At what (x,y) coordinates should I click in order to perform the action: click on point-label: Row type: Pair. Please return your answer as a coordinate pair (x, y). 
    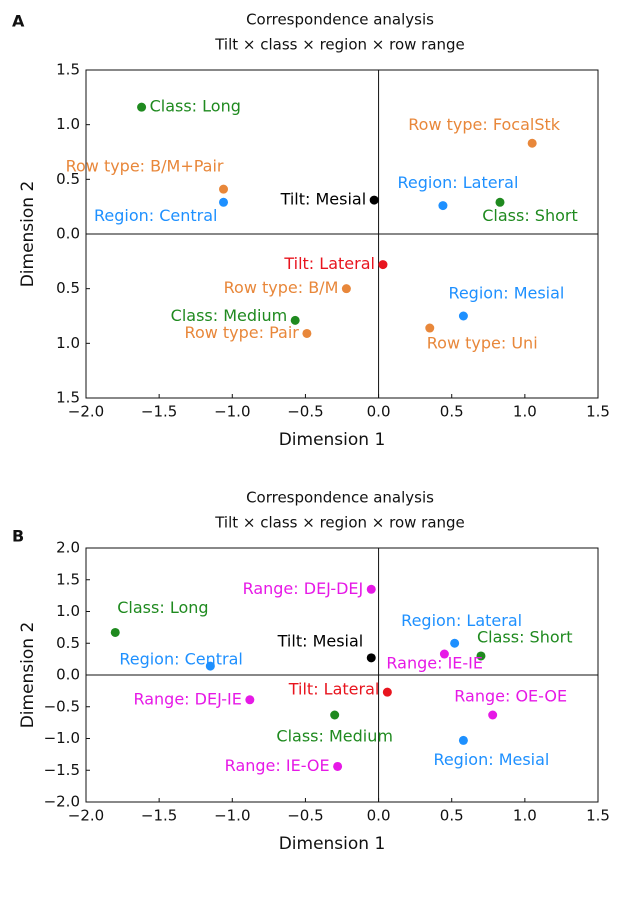
    Looking at the image, I should click on (242, 332).